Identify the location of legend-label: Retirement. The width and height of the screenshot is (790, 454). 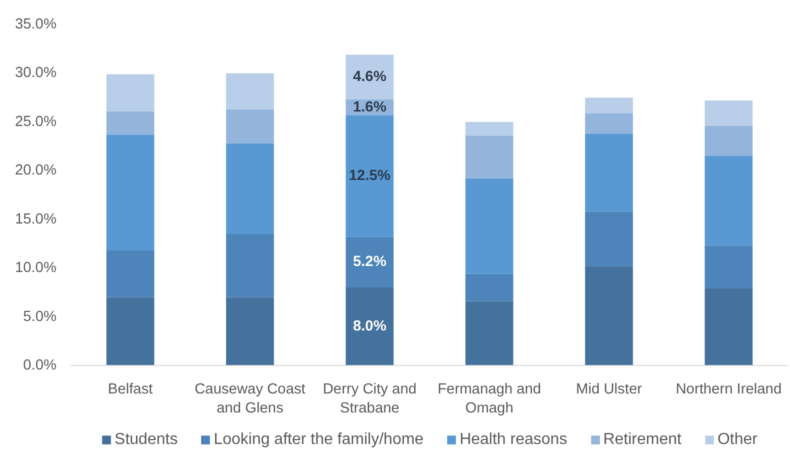
(642, 439).